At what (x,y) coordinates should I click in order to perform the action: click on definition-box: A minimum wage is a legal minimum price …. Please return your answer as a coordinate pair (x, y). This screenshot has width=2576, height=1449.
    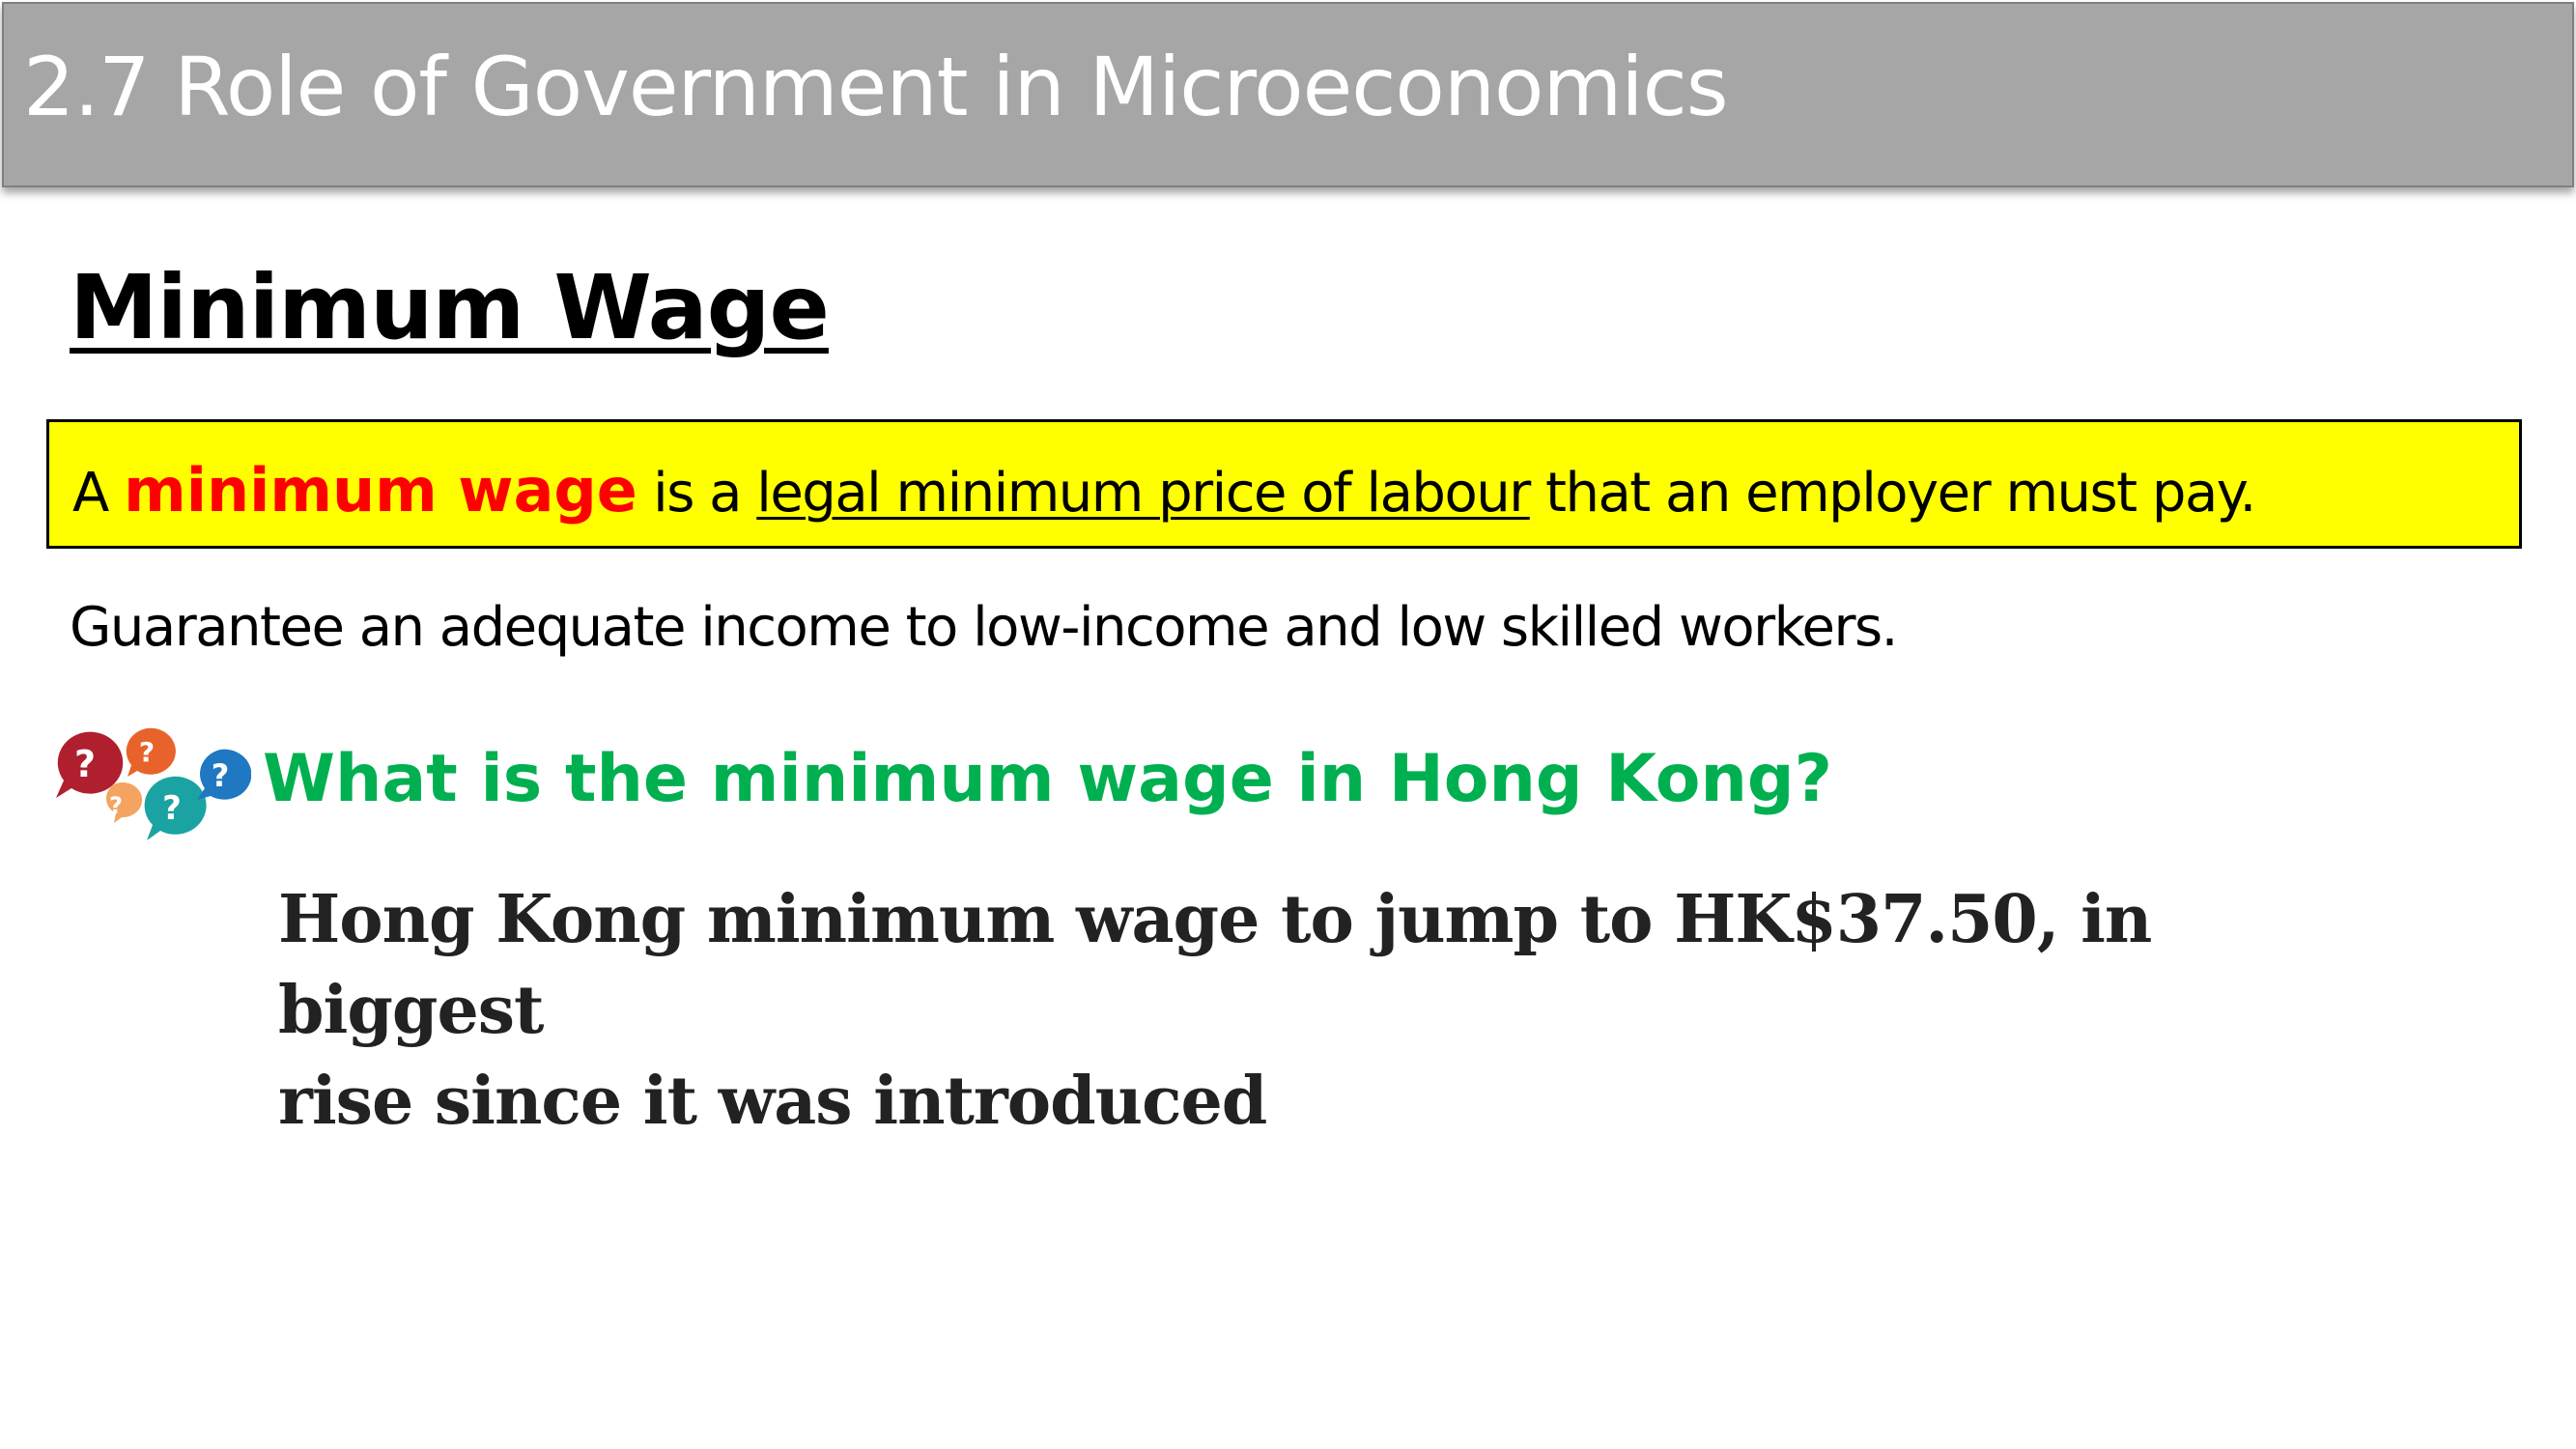
    Looking at the image, I should click on (1284, 484).